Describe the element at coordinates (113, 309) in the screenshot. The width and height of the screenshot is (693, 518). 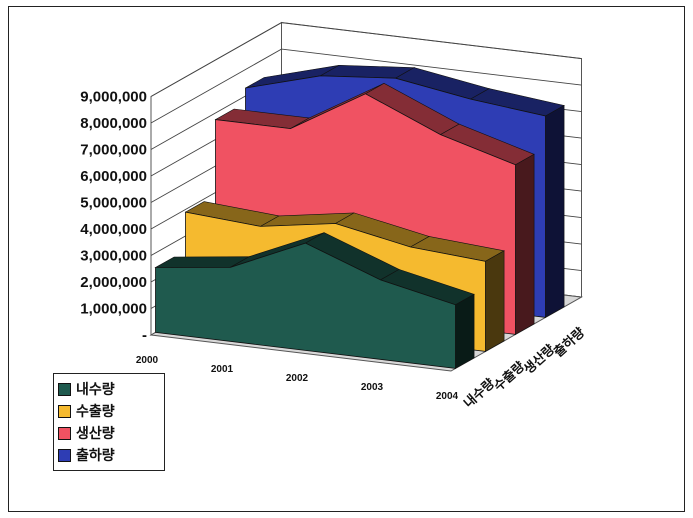
I see `y-tick-label: 1,000,000` at that location.